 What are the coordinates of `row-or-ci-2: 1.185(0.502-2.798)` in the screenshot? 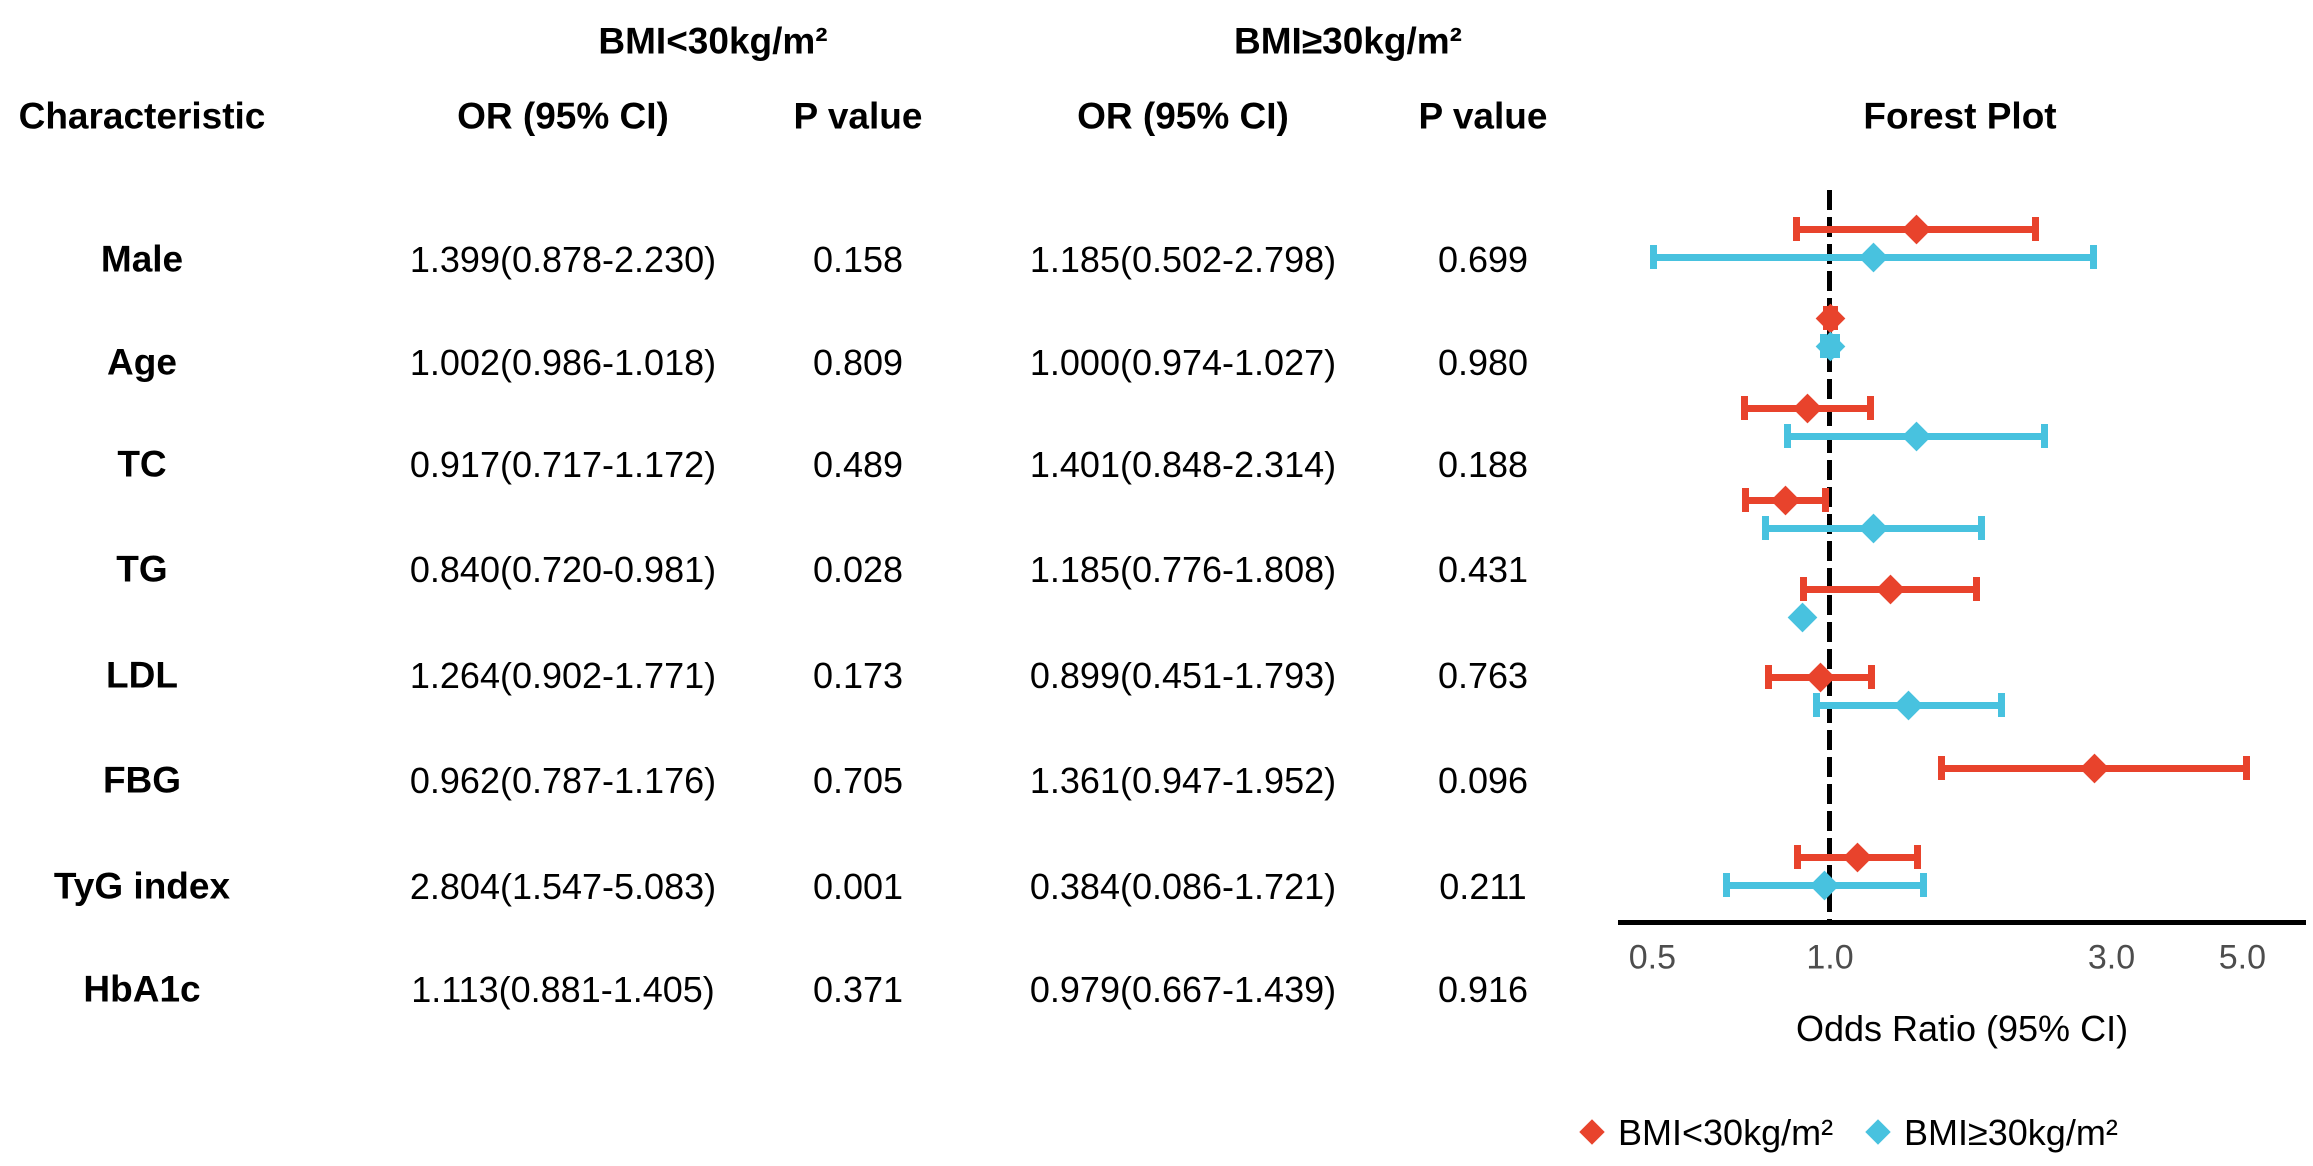 It's located at (1183, 260).